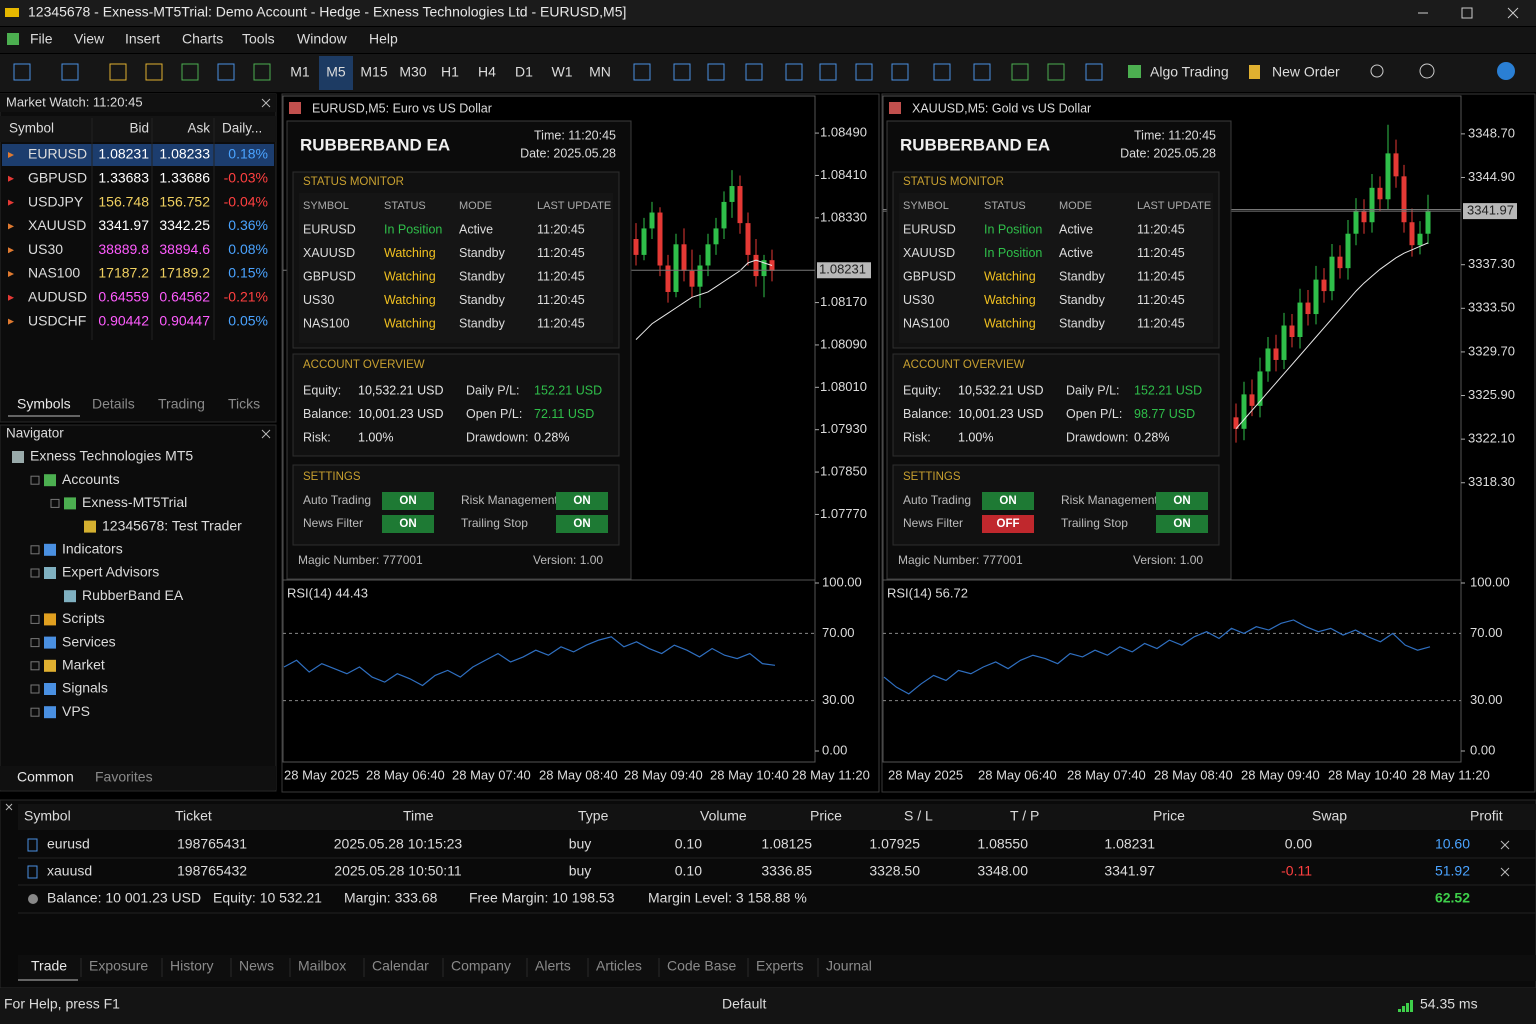  What do you see at coordinates (524, 72) in the screenshot?
I see `timeframe-button: D1` at bounding box center [524, 72].